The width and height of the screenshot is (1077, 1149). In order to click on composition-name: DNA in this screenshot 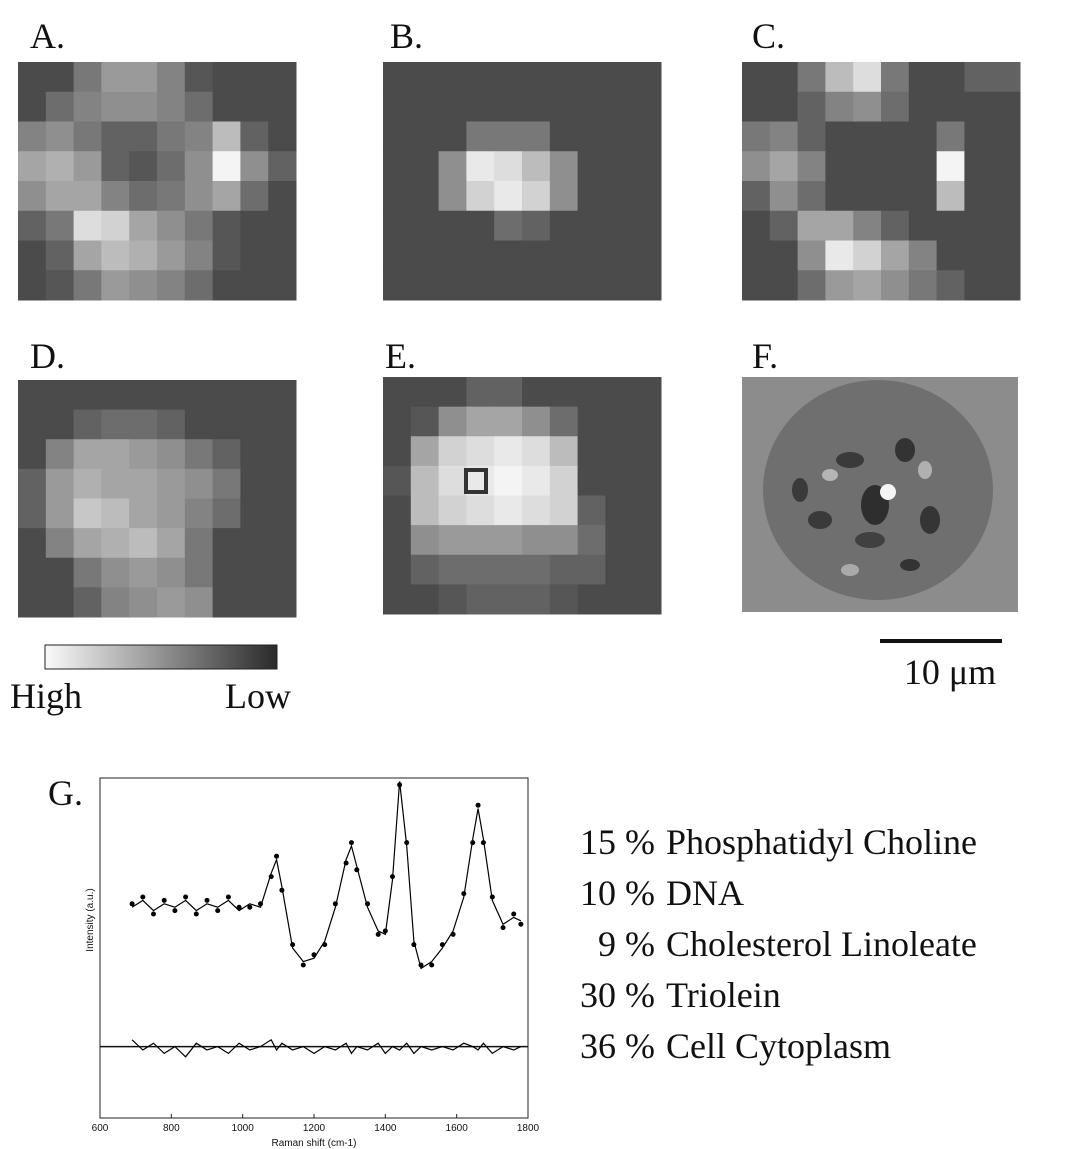, I will do `click(705, 893)`.